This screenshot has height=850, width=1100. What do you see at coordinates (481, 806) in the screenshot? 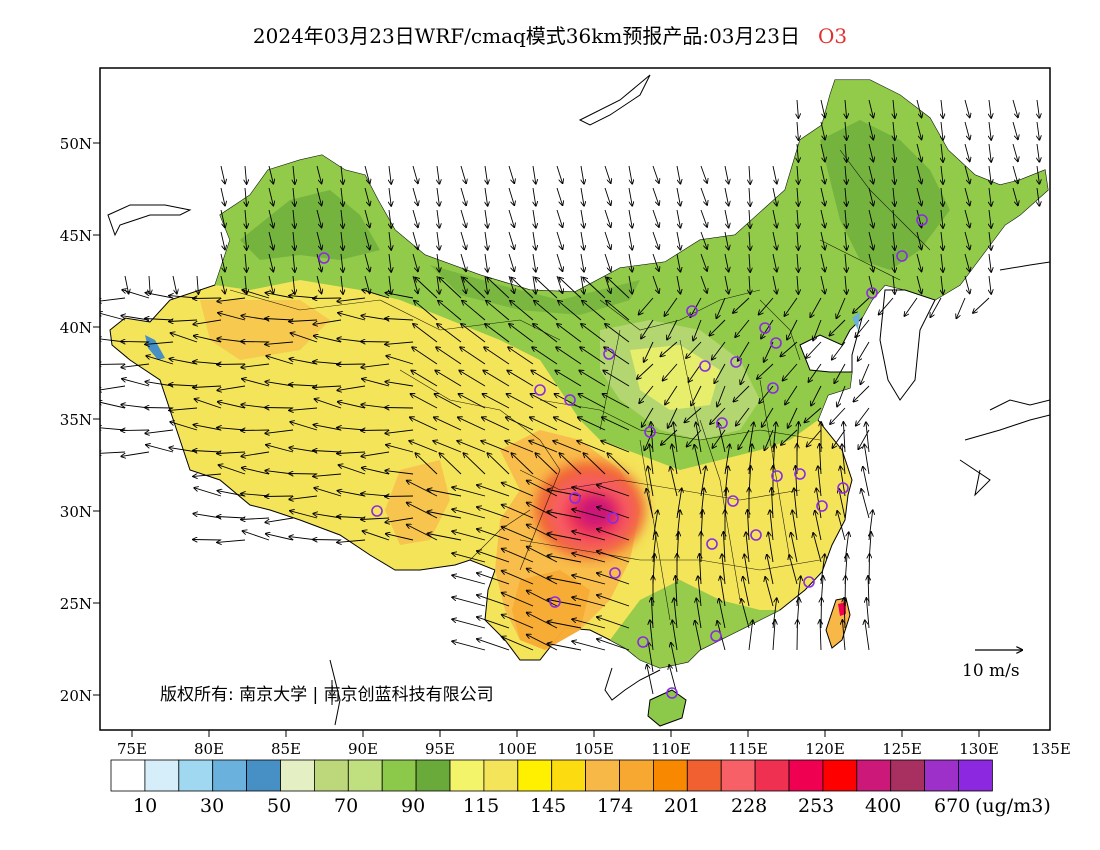
I see `colorbar-label-115: 115` at bounding box center [481, 806].